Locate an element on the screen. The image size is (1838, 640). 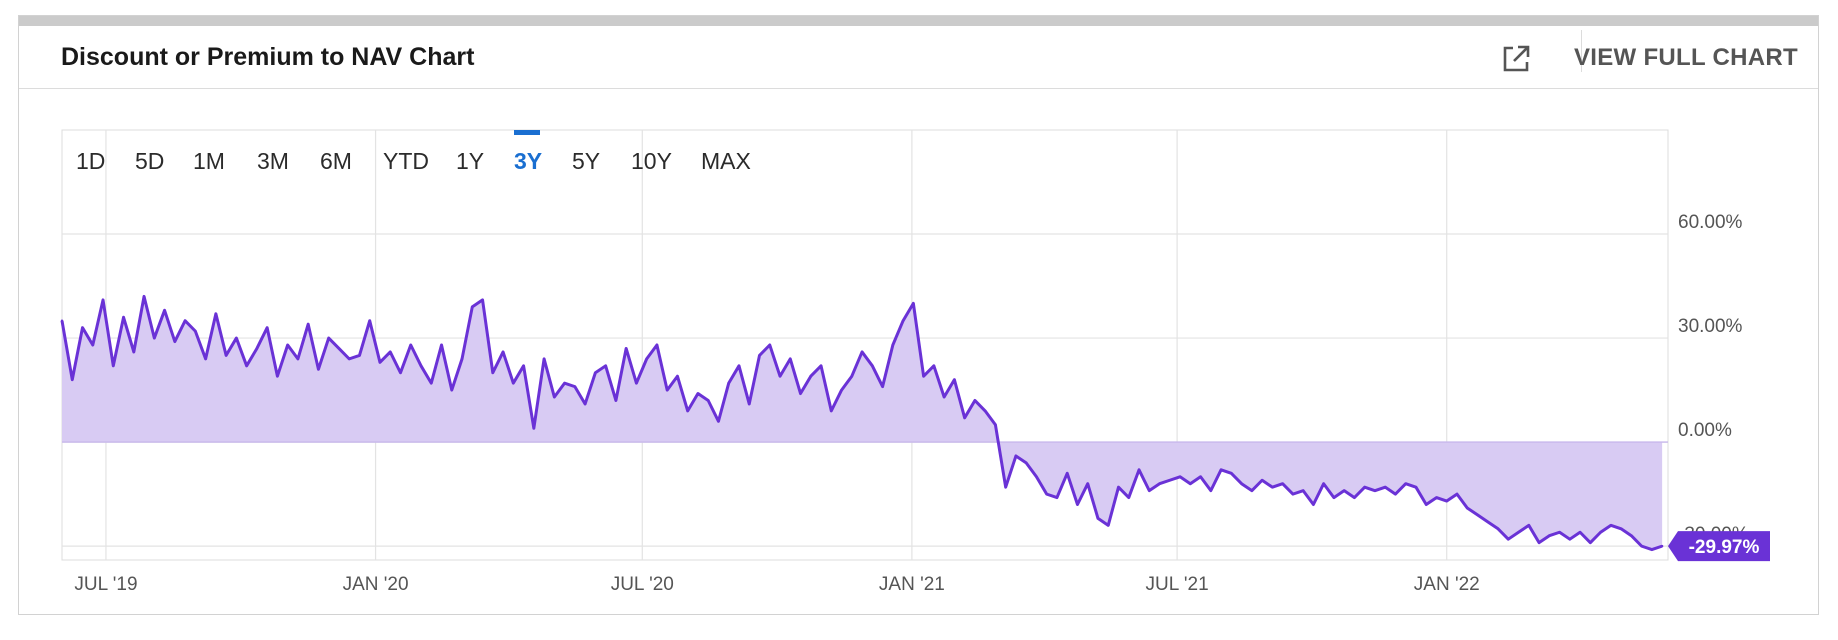
x-tick-label: JUL '20 is located at coordinates (642, 584).